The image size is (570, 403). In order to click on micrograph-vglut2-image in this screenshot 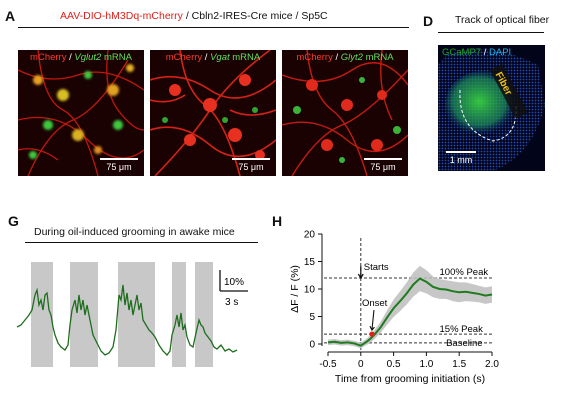, I will do `click(81, 113)`.